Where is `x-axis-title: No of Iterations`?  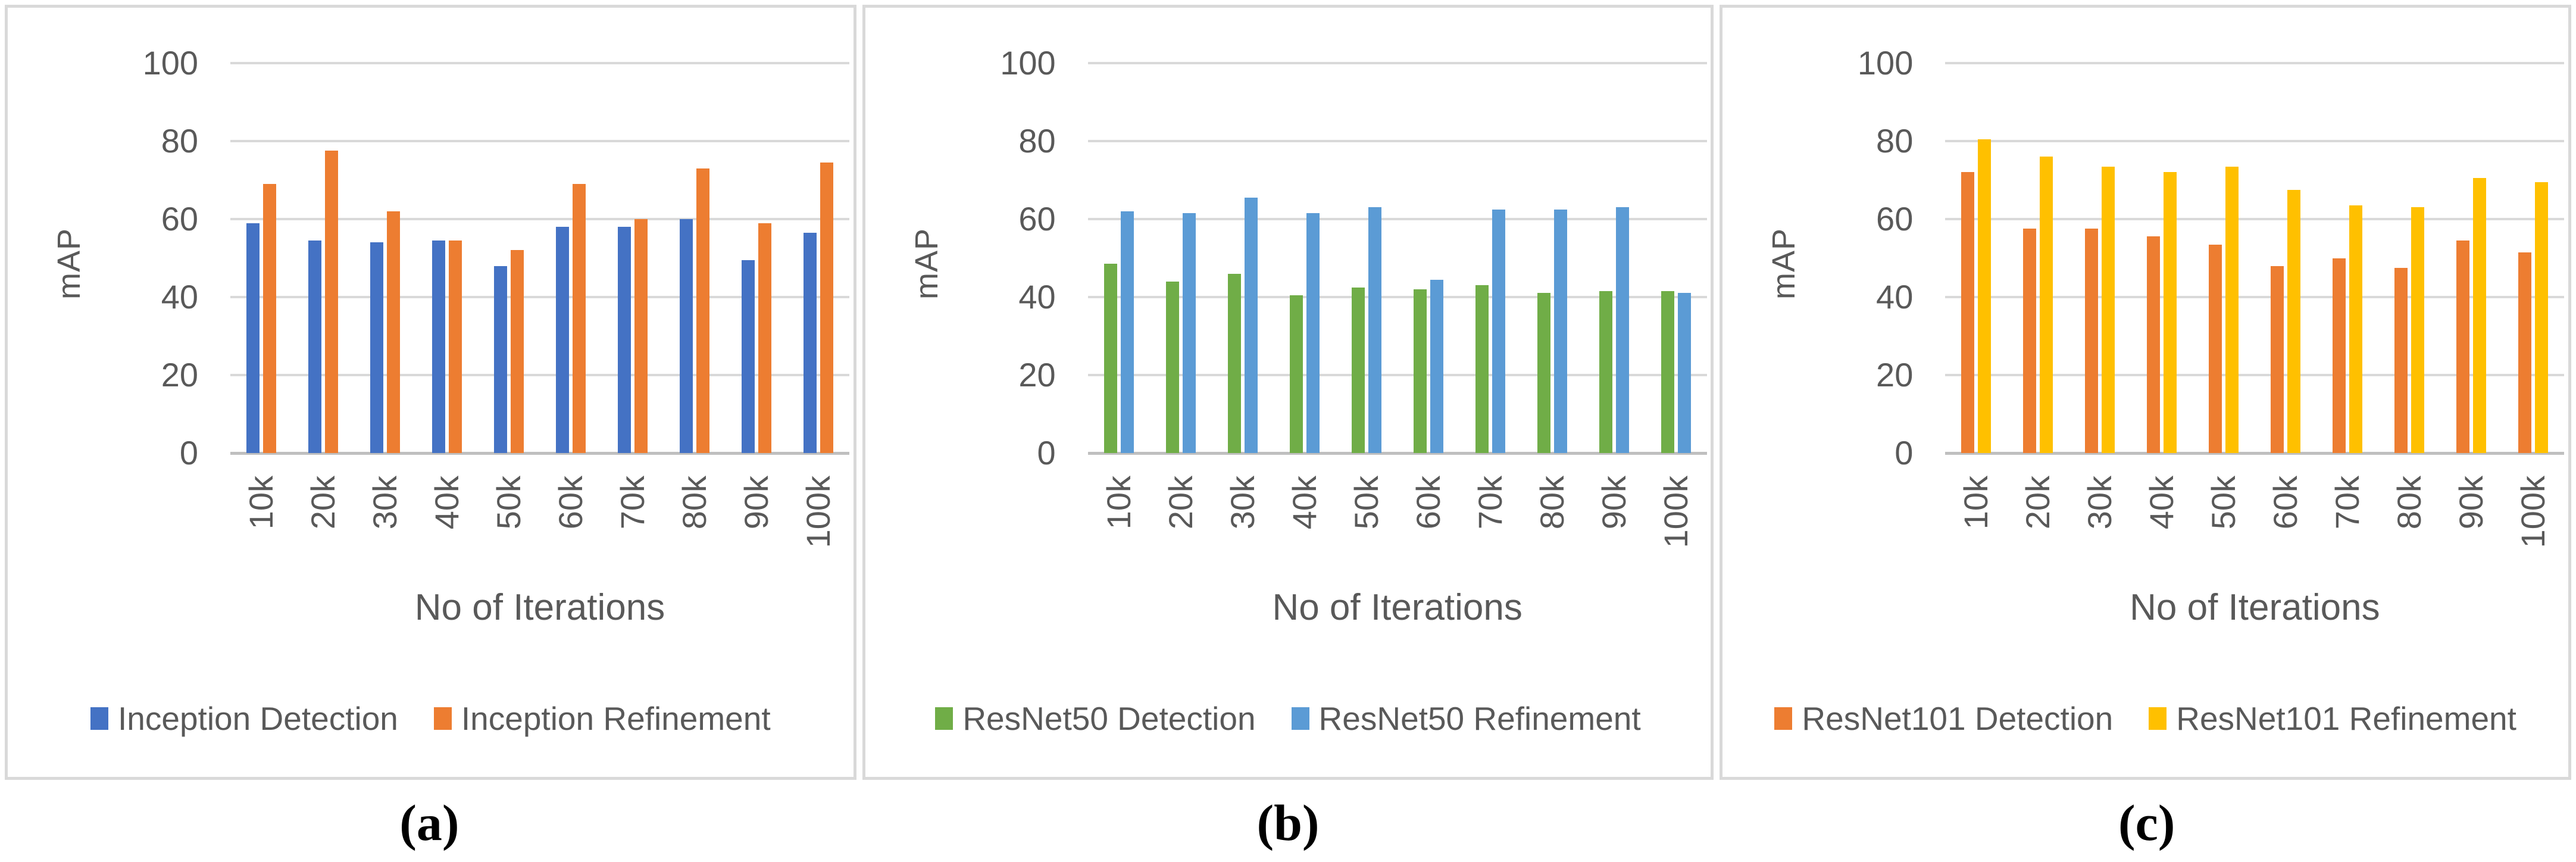
x-axis-title: No of Iterations is located at coordinates (1397, 607).